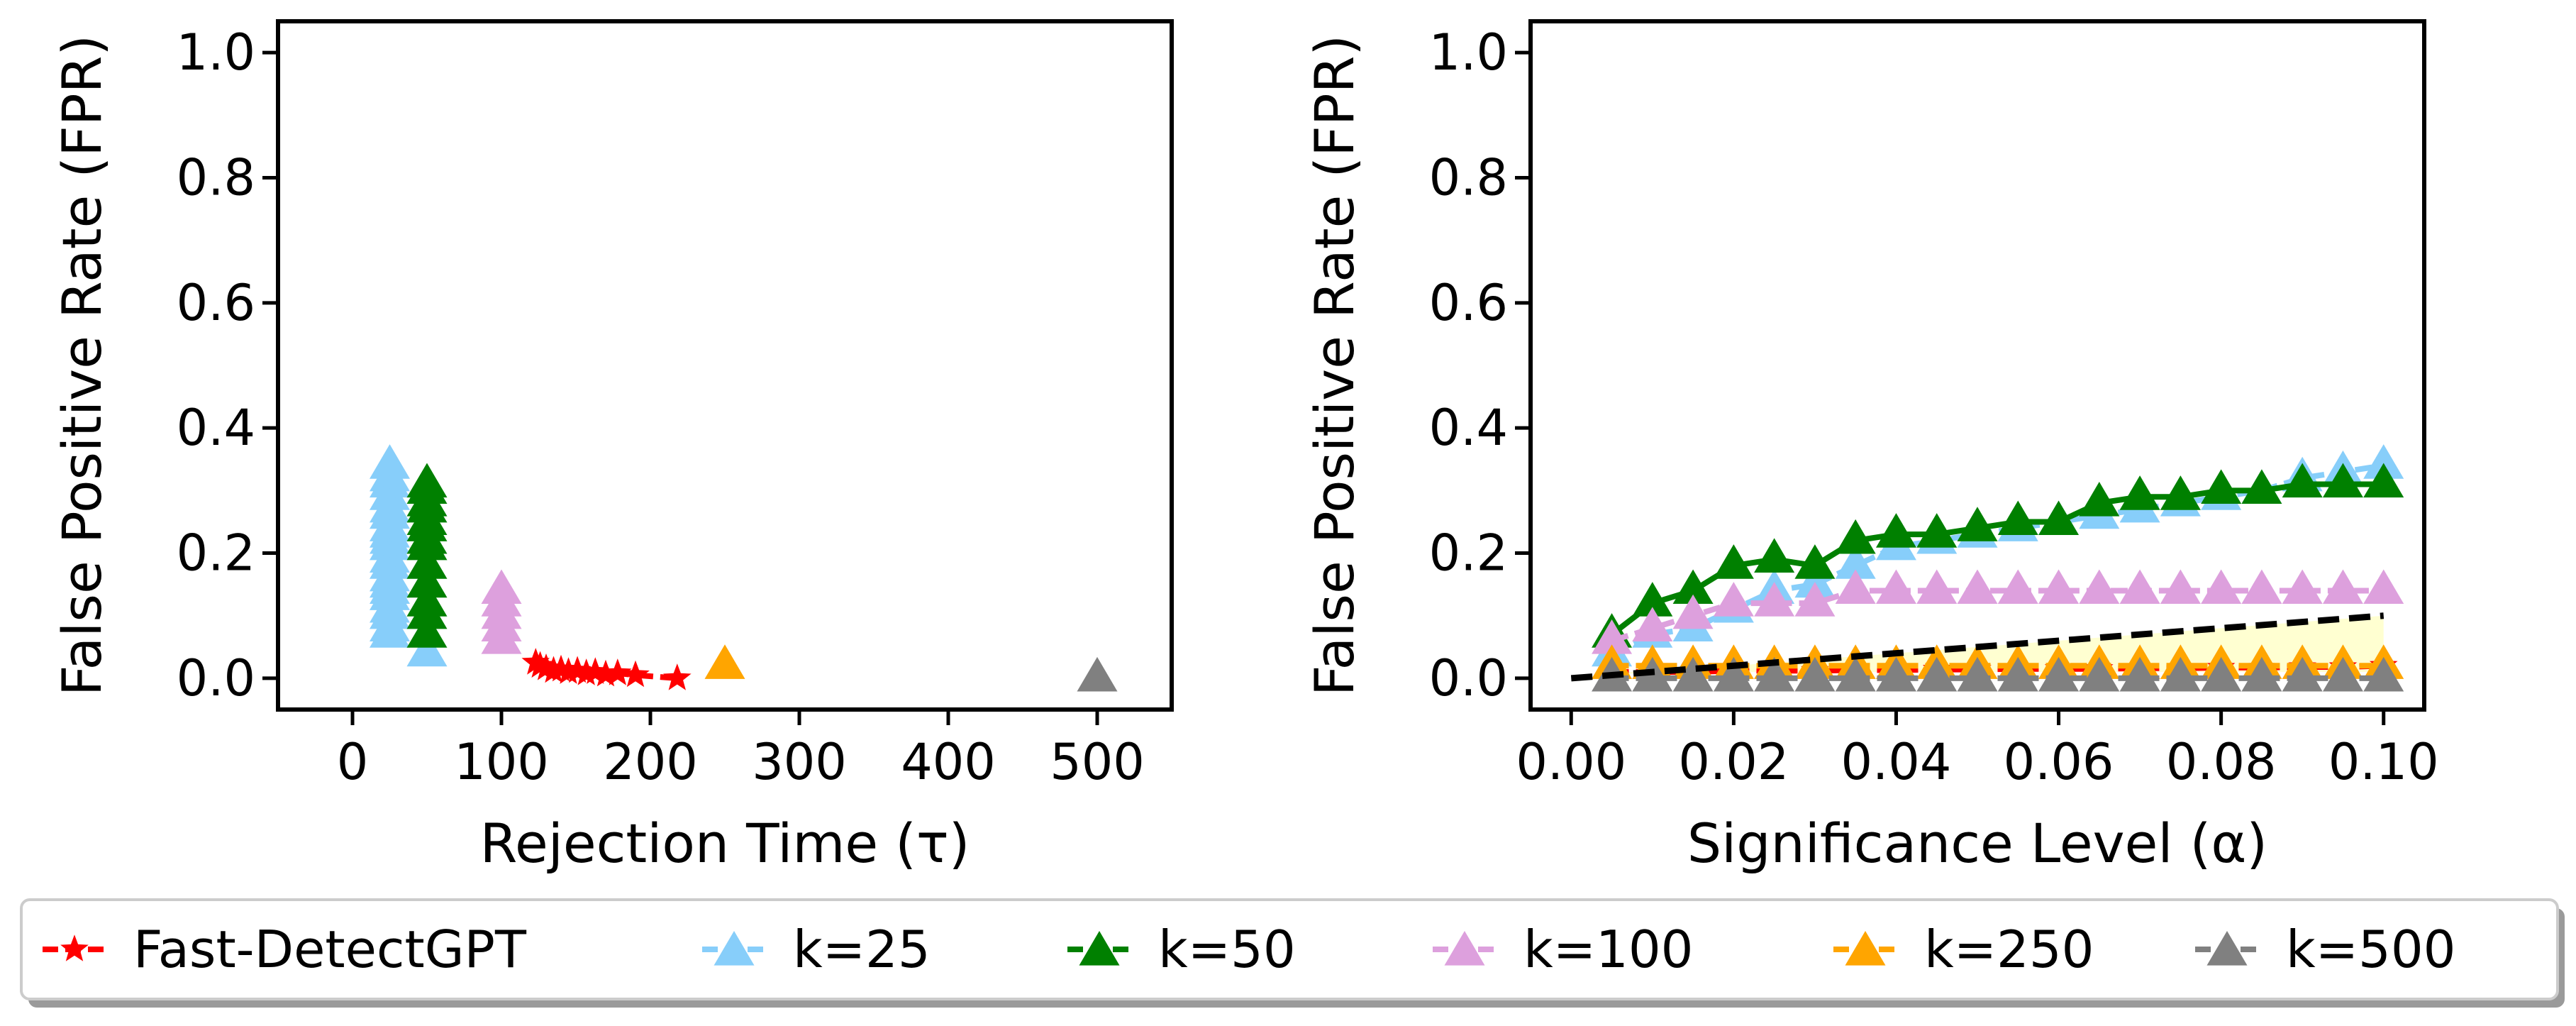  Describe the element at coordinates (1227, 950) in the screenshot. I see `legend-label: k=50` at that location.